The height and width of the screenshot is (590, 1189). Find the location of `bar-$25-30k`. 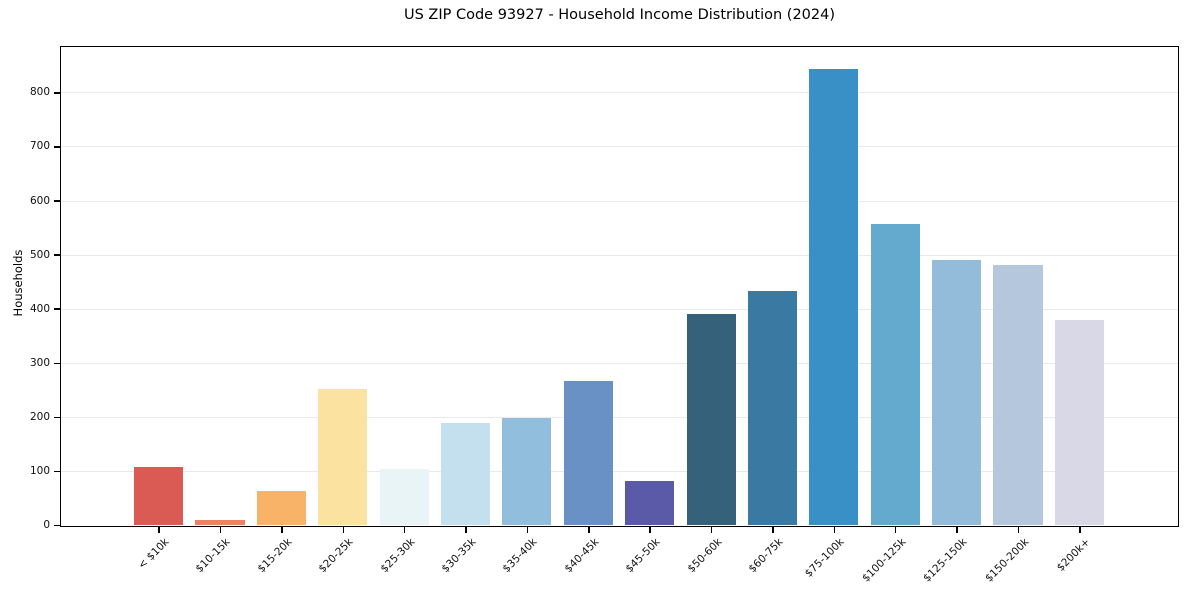

bar-$25-30k is located at coordinates (404, 497).